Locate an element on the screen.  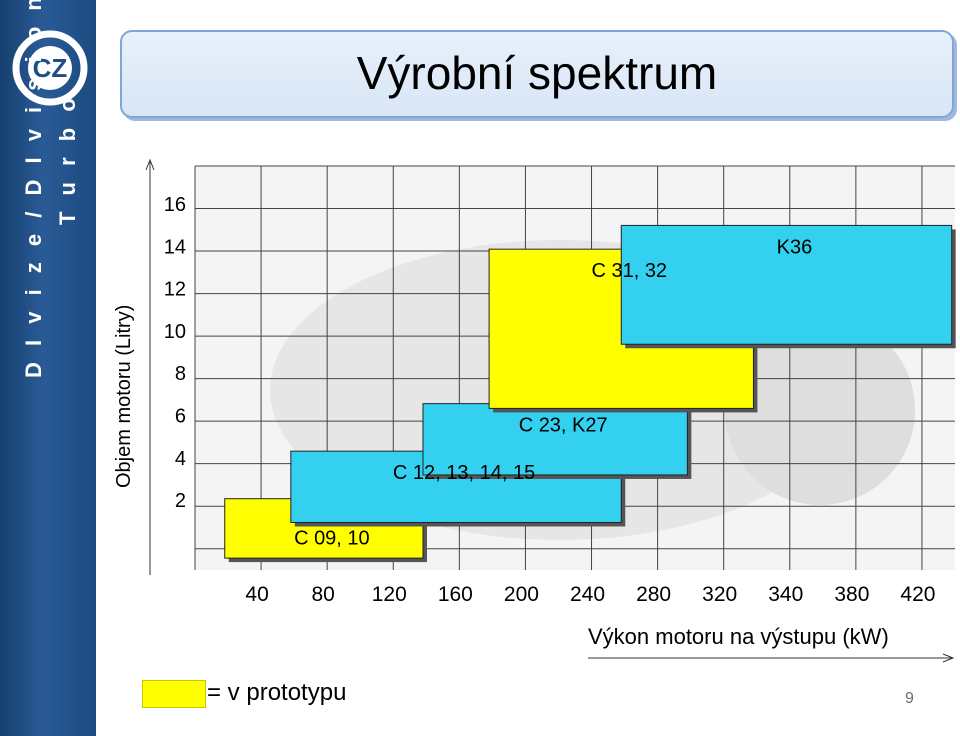
cz-logo-icon: CZ is located at coordinates (50, 68).